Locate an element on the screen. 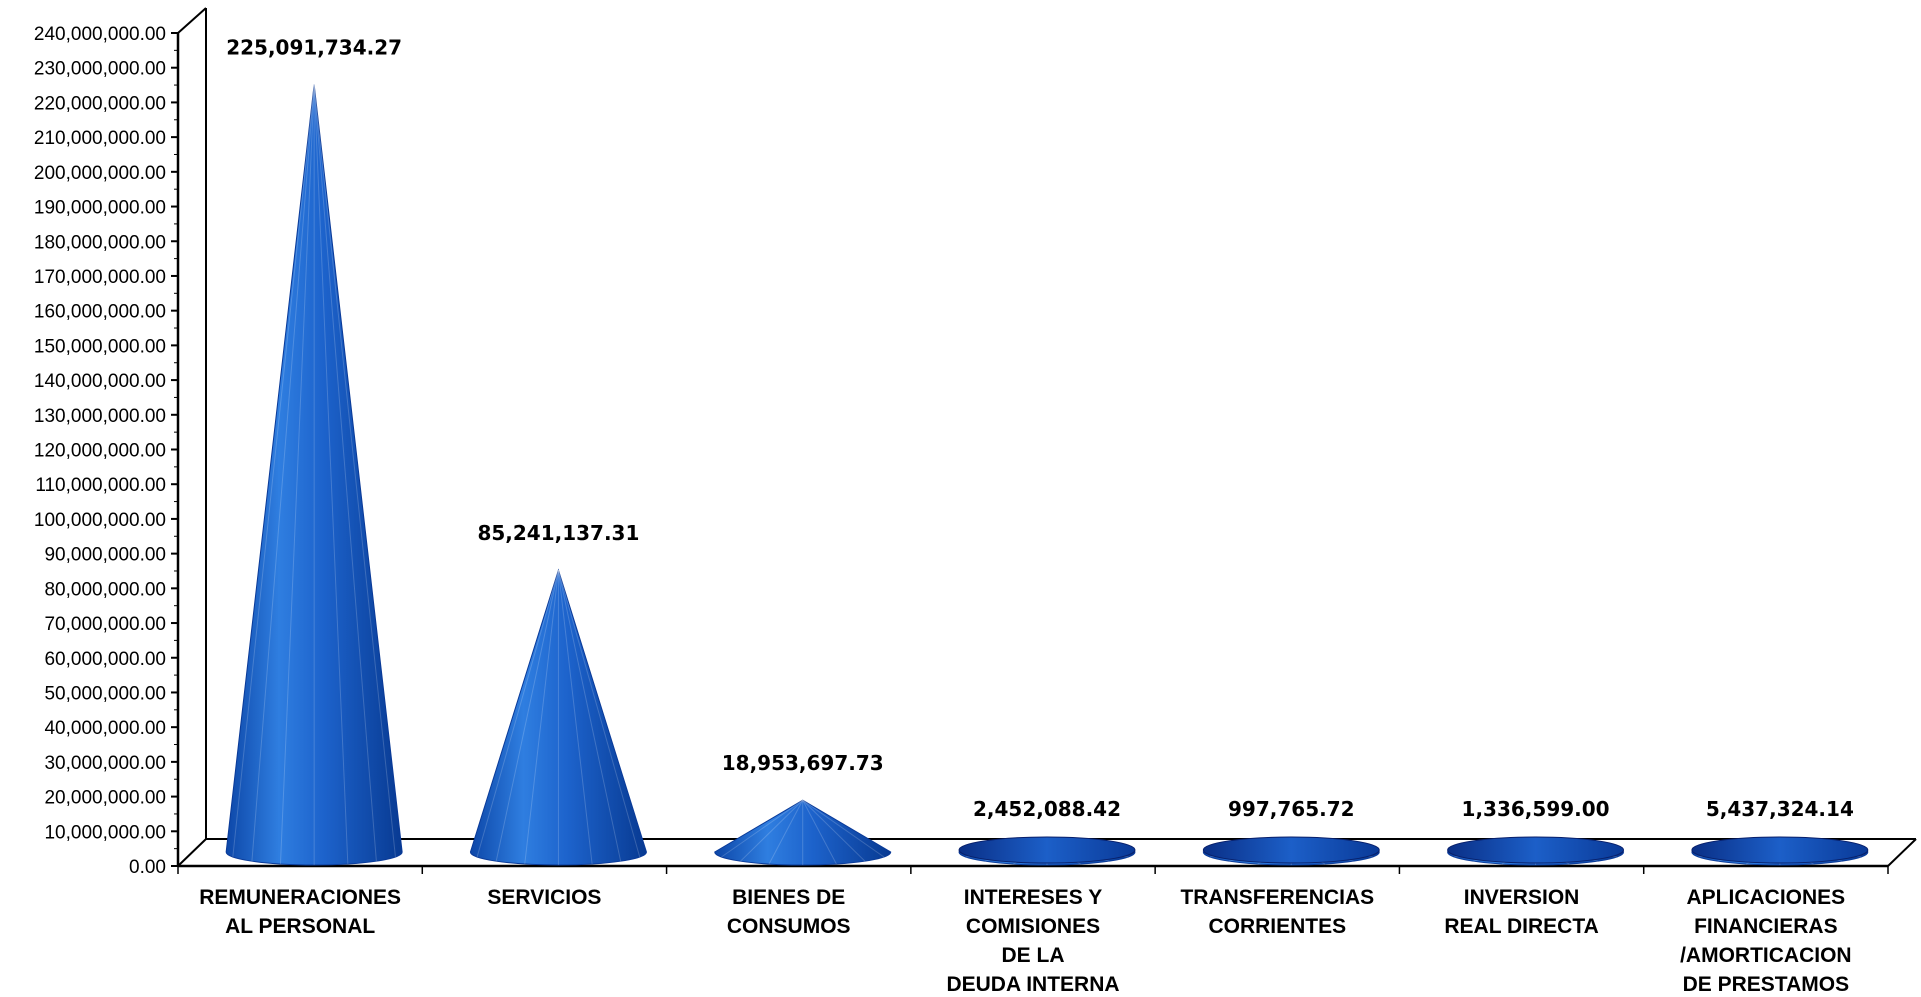 This screenshot has width=1921, height=997. y-tick-label: 0.00 is located at coordinates (147, 867).